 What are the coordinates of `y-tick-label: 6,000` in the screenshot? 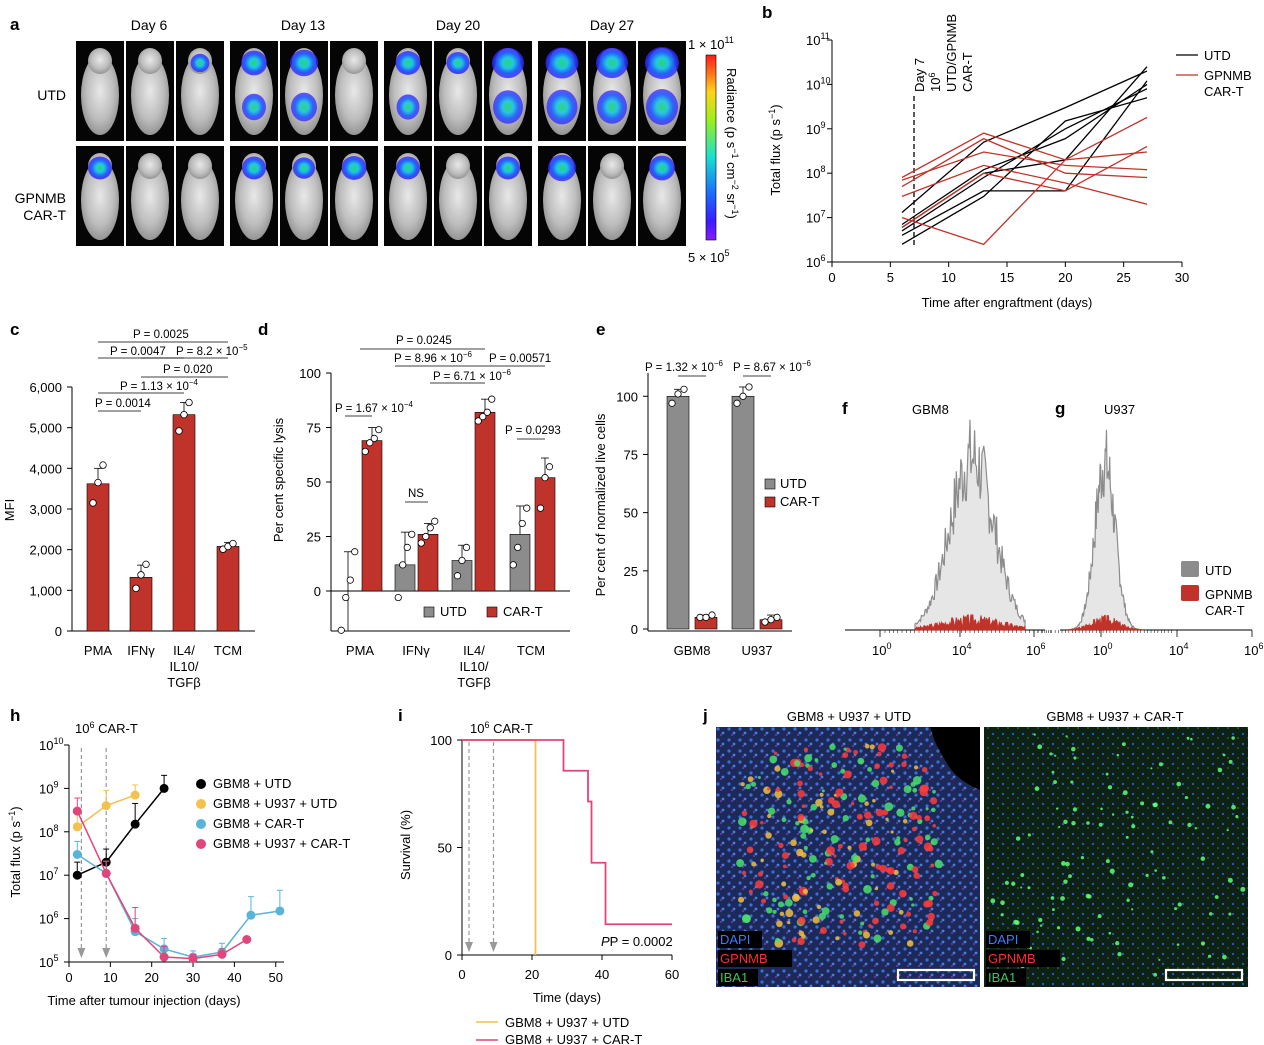 It's located at (45, 387).